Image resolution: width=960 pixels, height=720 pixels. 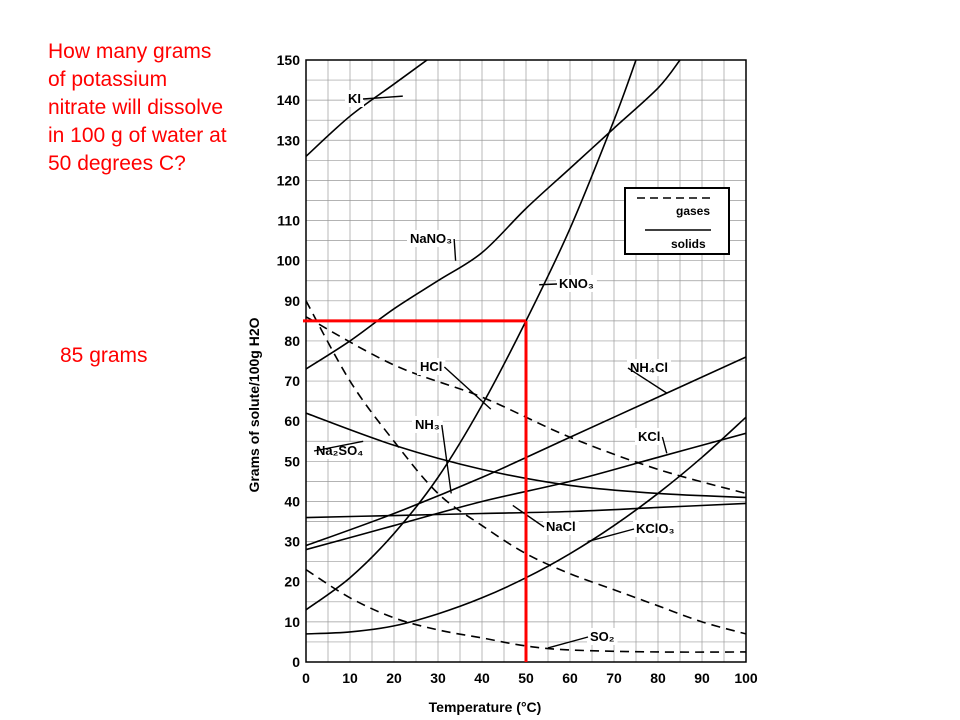 I want to click on y-tick-label: 150, so click(x=289, y=60).